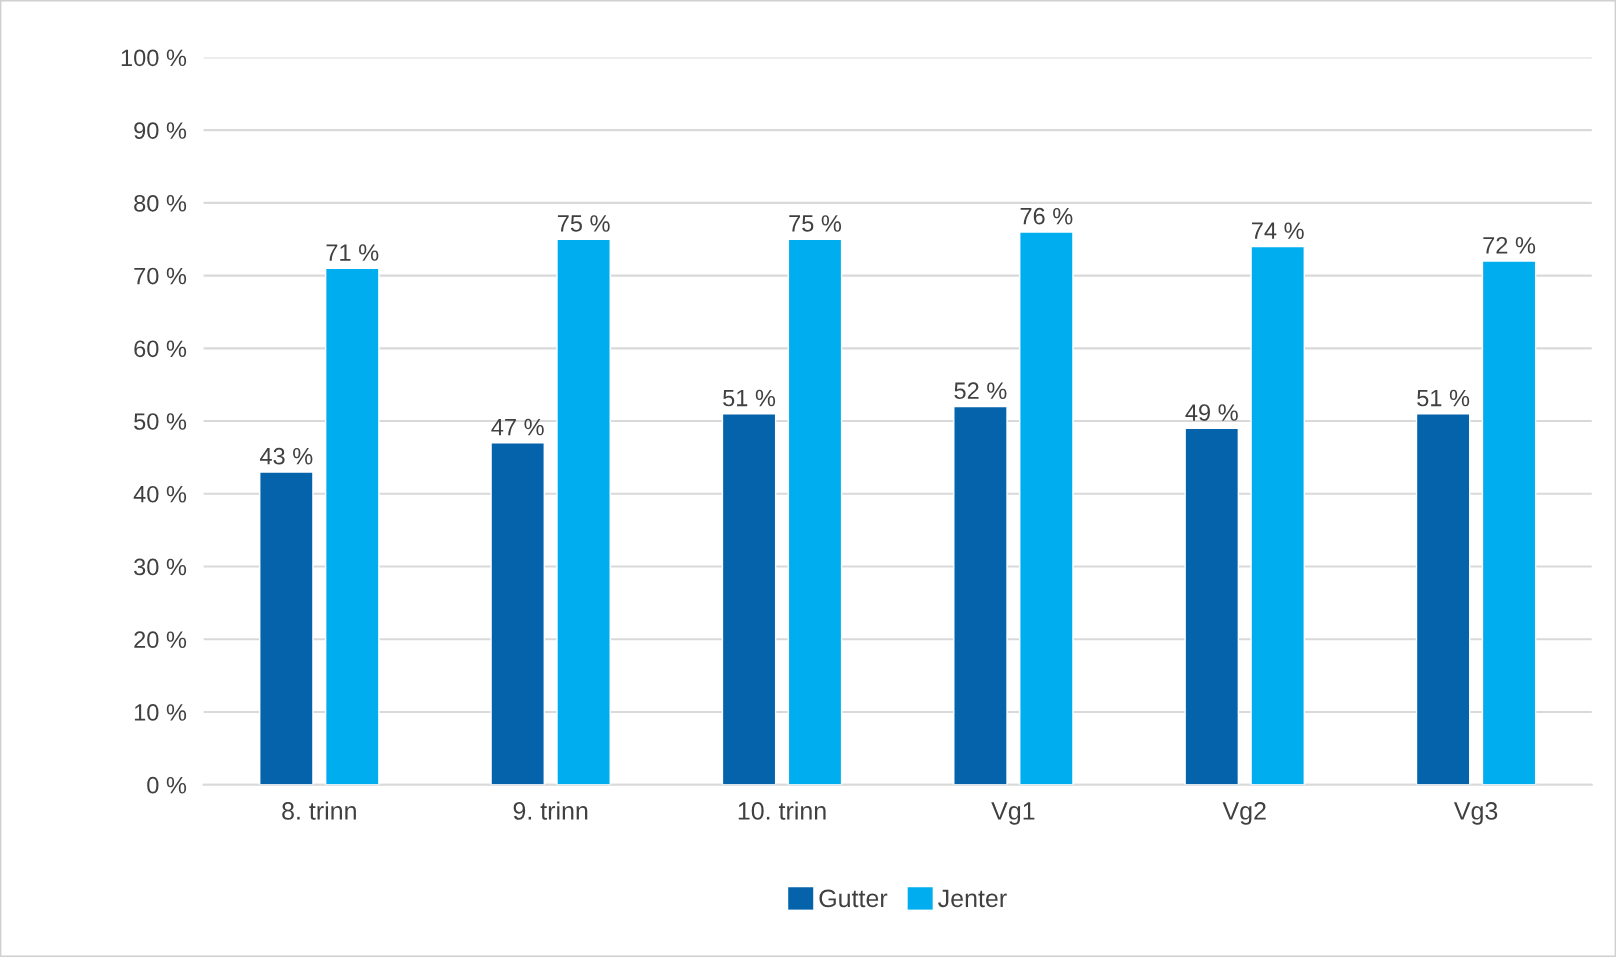 The image size is (1616, 957). I want to click on data-label: 52 %, so click(980, 391).